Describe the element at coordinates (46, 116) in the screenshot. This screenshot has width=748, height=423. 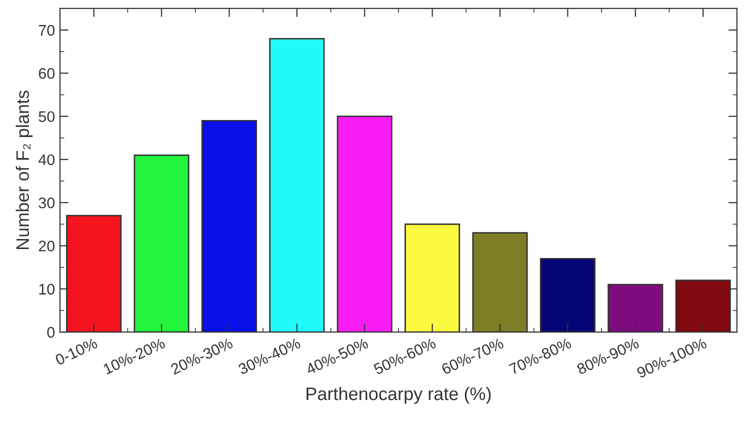
I see `y-tick-label: 50` at that location.